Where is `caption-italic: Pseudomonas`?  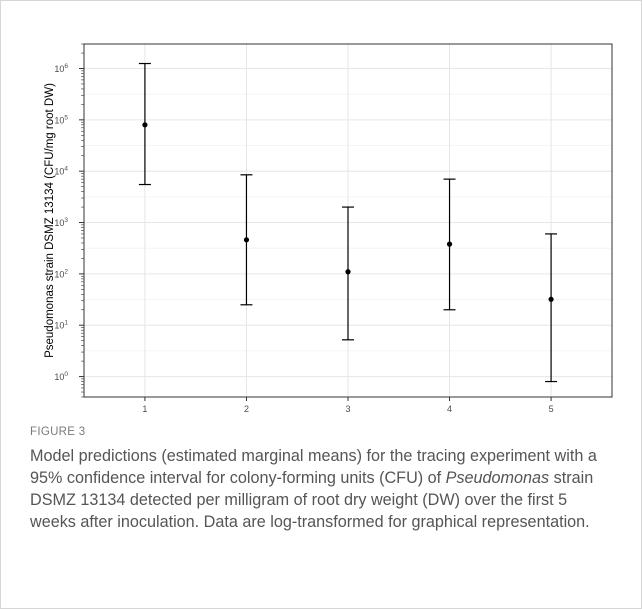 caption-italic: Pseudomonas is located at coordinates (497, 478).